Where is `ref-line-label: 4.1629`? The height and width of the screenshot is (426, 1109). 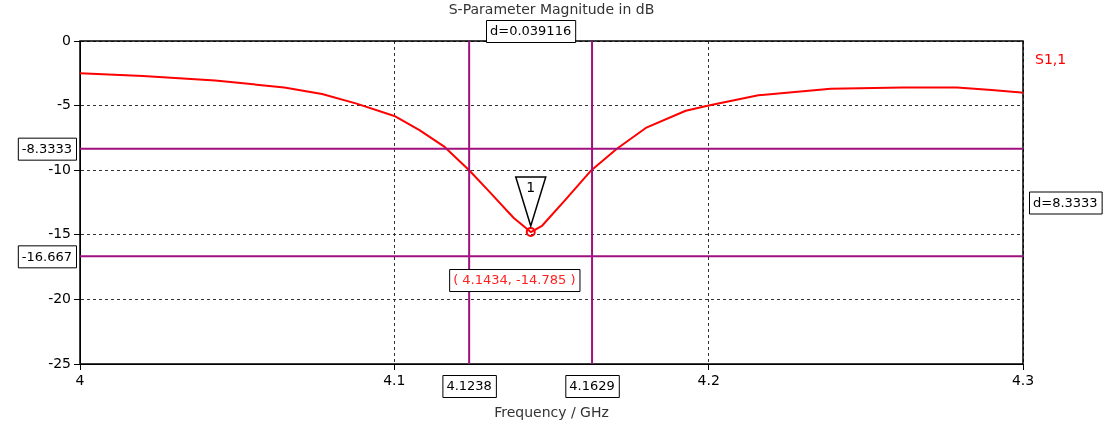 ref-line-label: 4.1629 is located at coordinates (592, 386).